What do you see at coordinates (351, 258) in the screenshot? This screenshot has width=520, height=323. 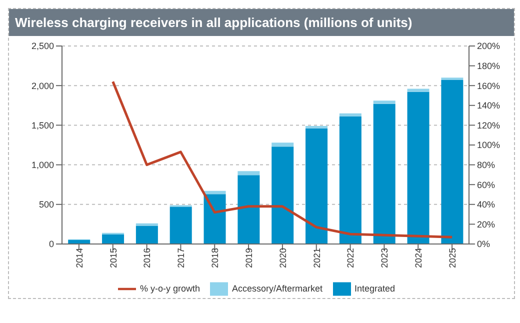 I see `x-tick-label: 2022` at bounding box center [351, 258].